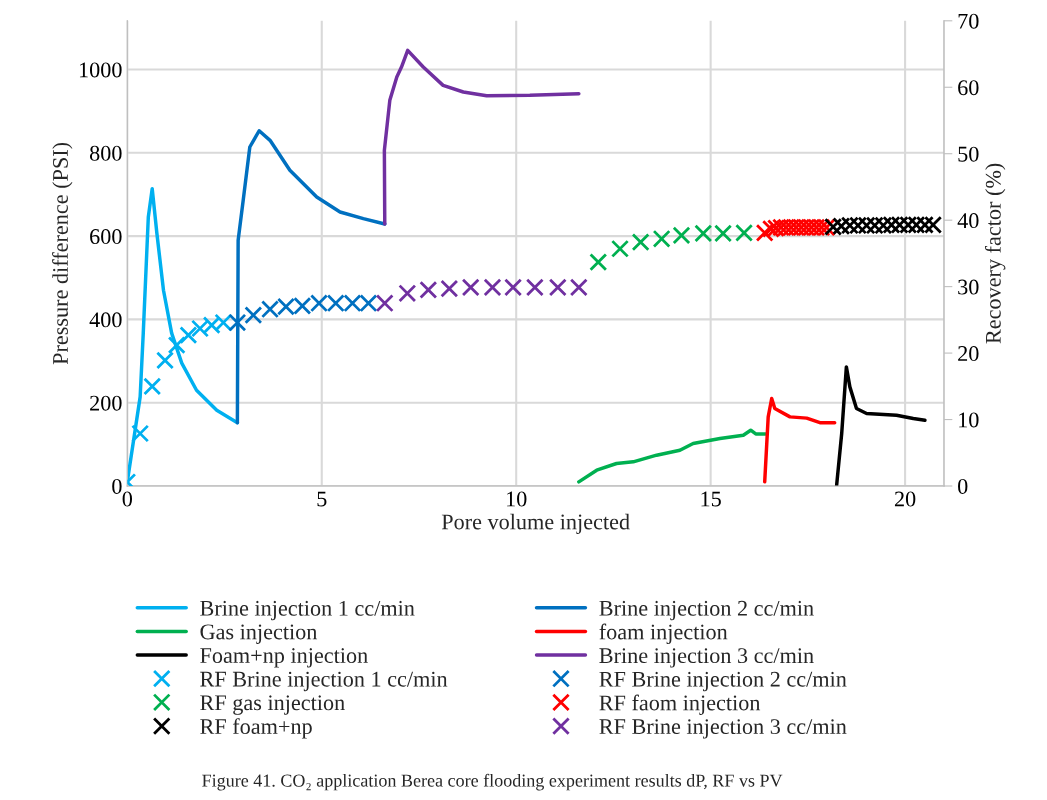 Image resolution: width=1047 pixels, height=800 pixels. Describe the element at coordinates (256, 728) in the screenshot. I see `legend-label: RF foam+np` at that location.